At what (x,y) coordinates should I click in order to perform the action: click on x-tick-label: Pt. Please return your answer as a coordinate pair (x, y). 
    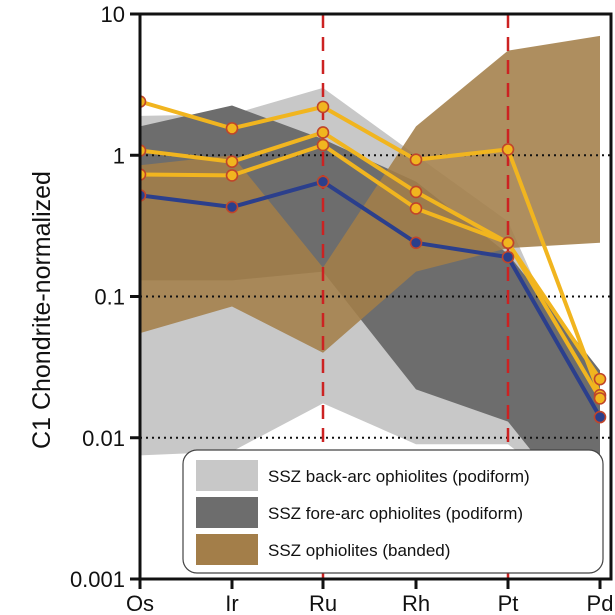
    Looking at the image, I should click on (508, 603).